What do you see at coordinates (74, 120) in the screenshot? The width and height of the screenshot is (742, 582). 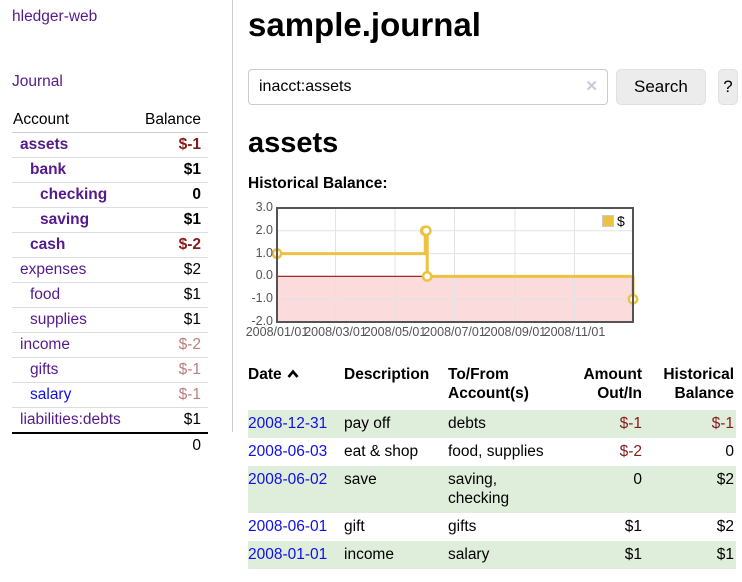 I see `account-column-header: Account` at bounding box center [74, 120].